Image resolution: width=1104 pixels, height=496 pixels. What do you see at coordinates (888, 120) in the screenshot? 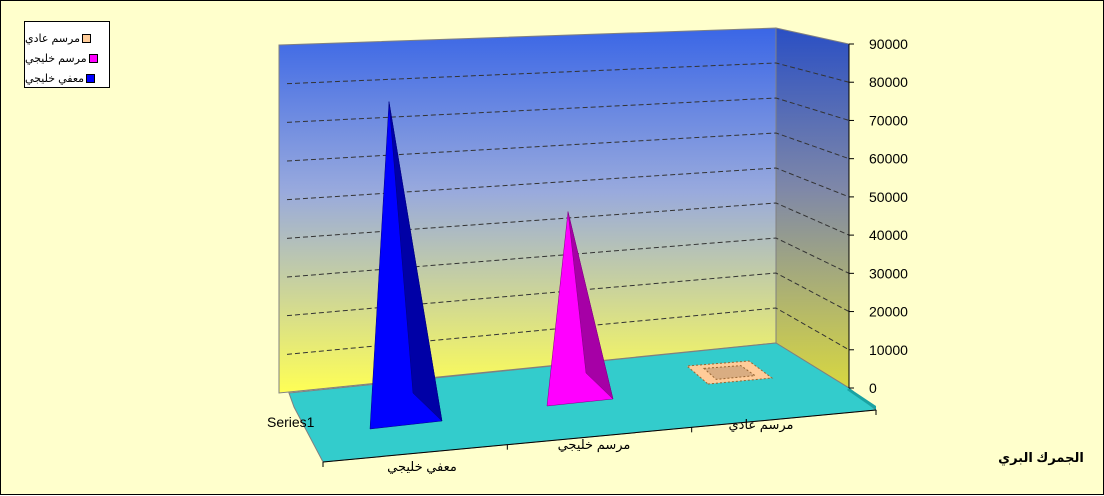
I see `y-tick-label: 70000` at bounding box center [888, 120].